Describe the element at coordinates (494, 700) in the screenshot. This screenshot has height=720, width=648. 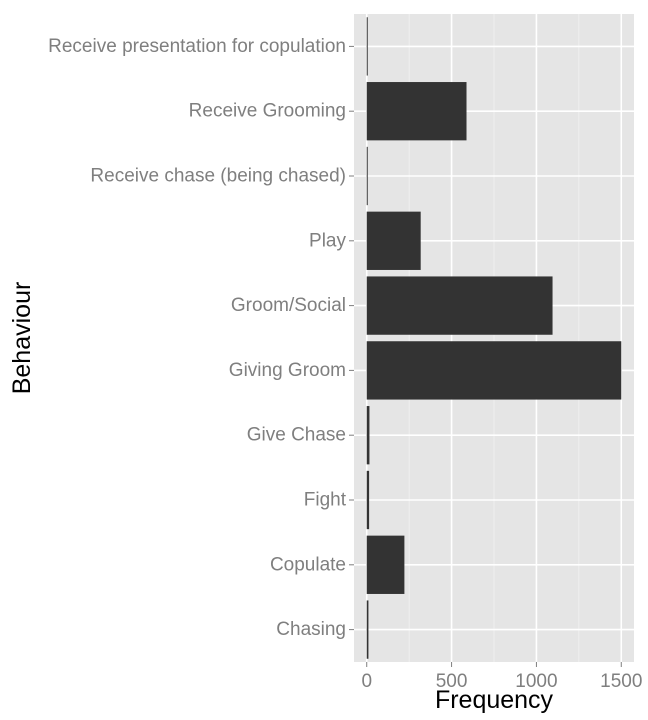
I see `x-axis-title: Frequency` at that location.